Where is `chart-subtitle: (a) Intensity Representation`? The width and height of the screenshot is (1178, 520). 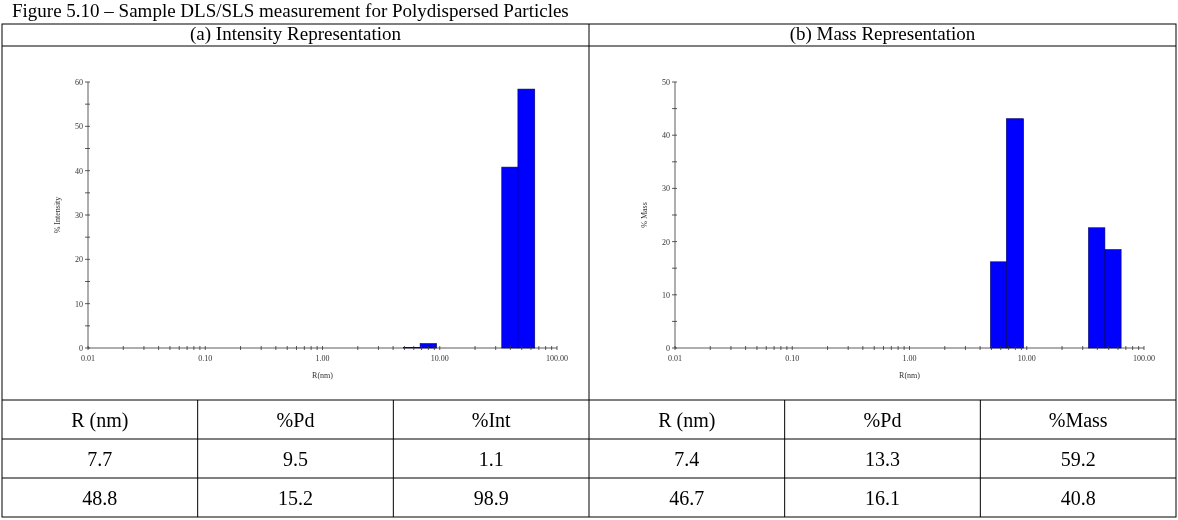 chart-subtitle: (a) Intensity Representation is located at coordinates (295, 34).